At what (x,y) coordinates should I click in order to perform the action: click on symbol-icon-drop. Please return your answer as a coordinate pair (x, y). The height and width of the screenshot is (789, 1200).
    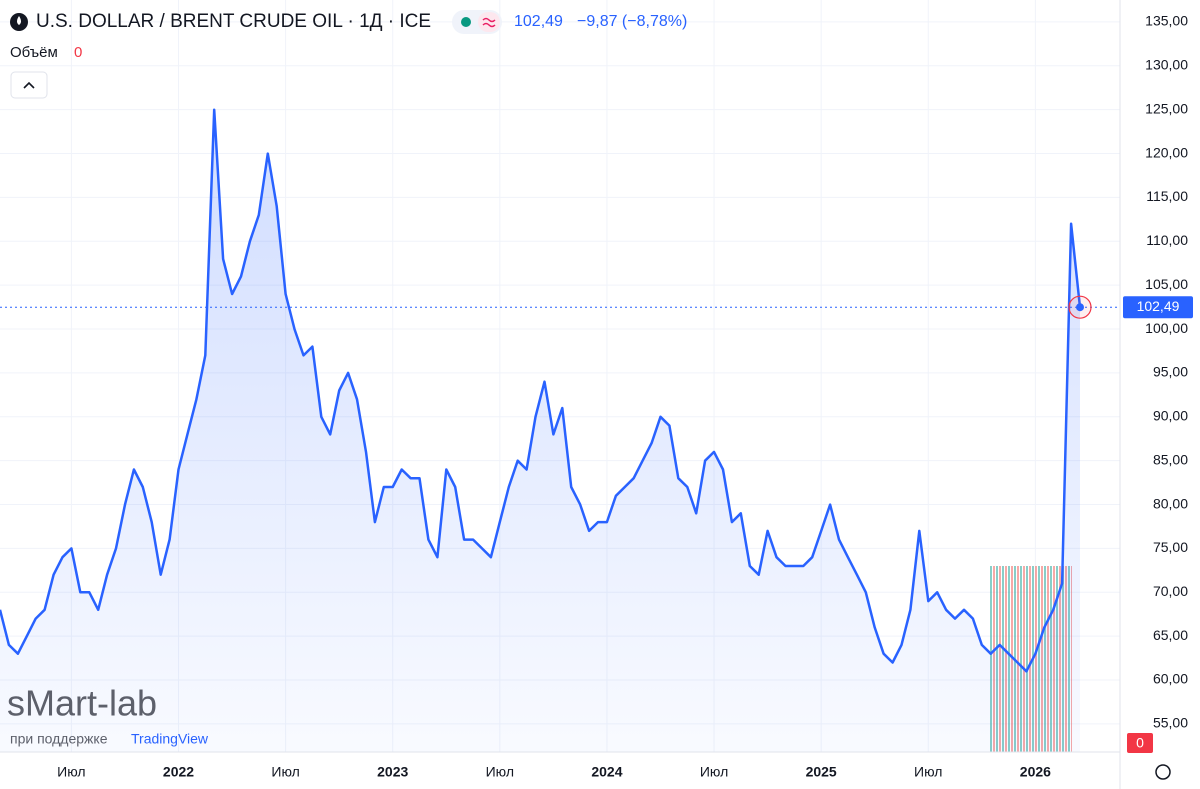
    Looking at the image, I should click on (19, 20).